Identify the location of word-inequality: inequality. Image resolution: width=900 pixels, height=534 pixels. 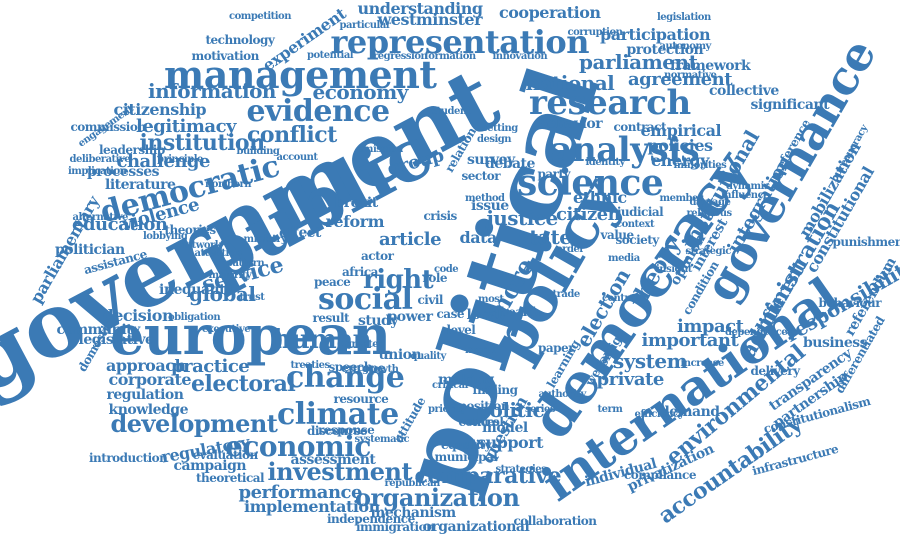
(196, 290).